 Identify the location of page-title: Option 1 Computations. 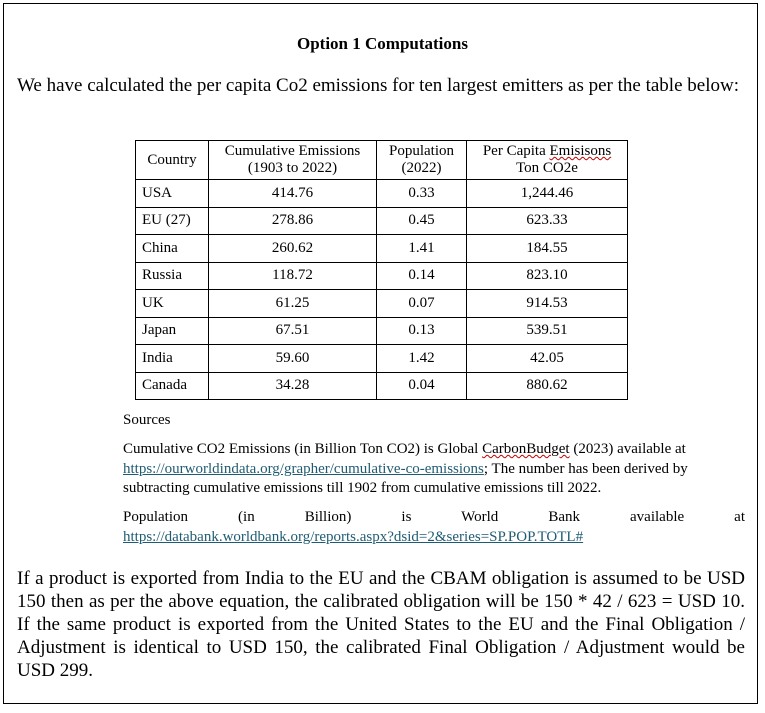
(382, 43).